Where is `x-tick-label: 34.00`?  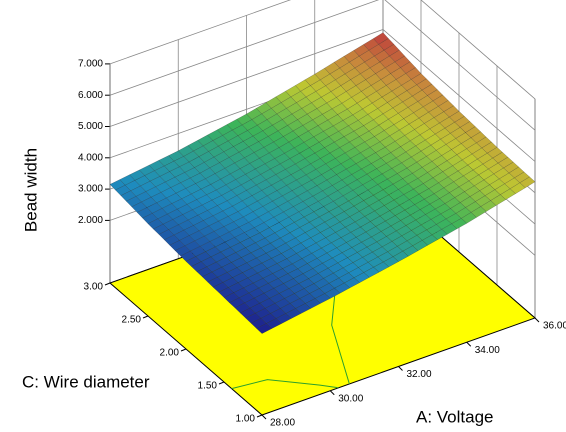
x-tick-label: 34.00 is located at coordinates (487, 350).